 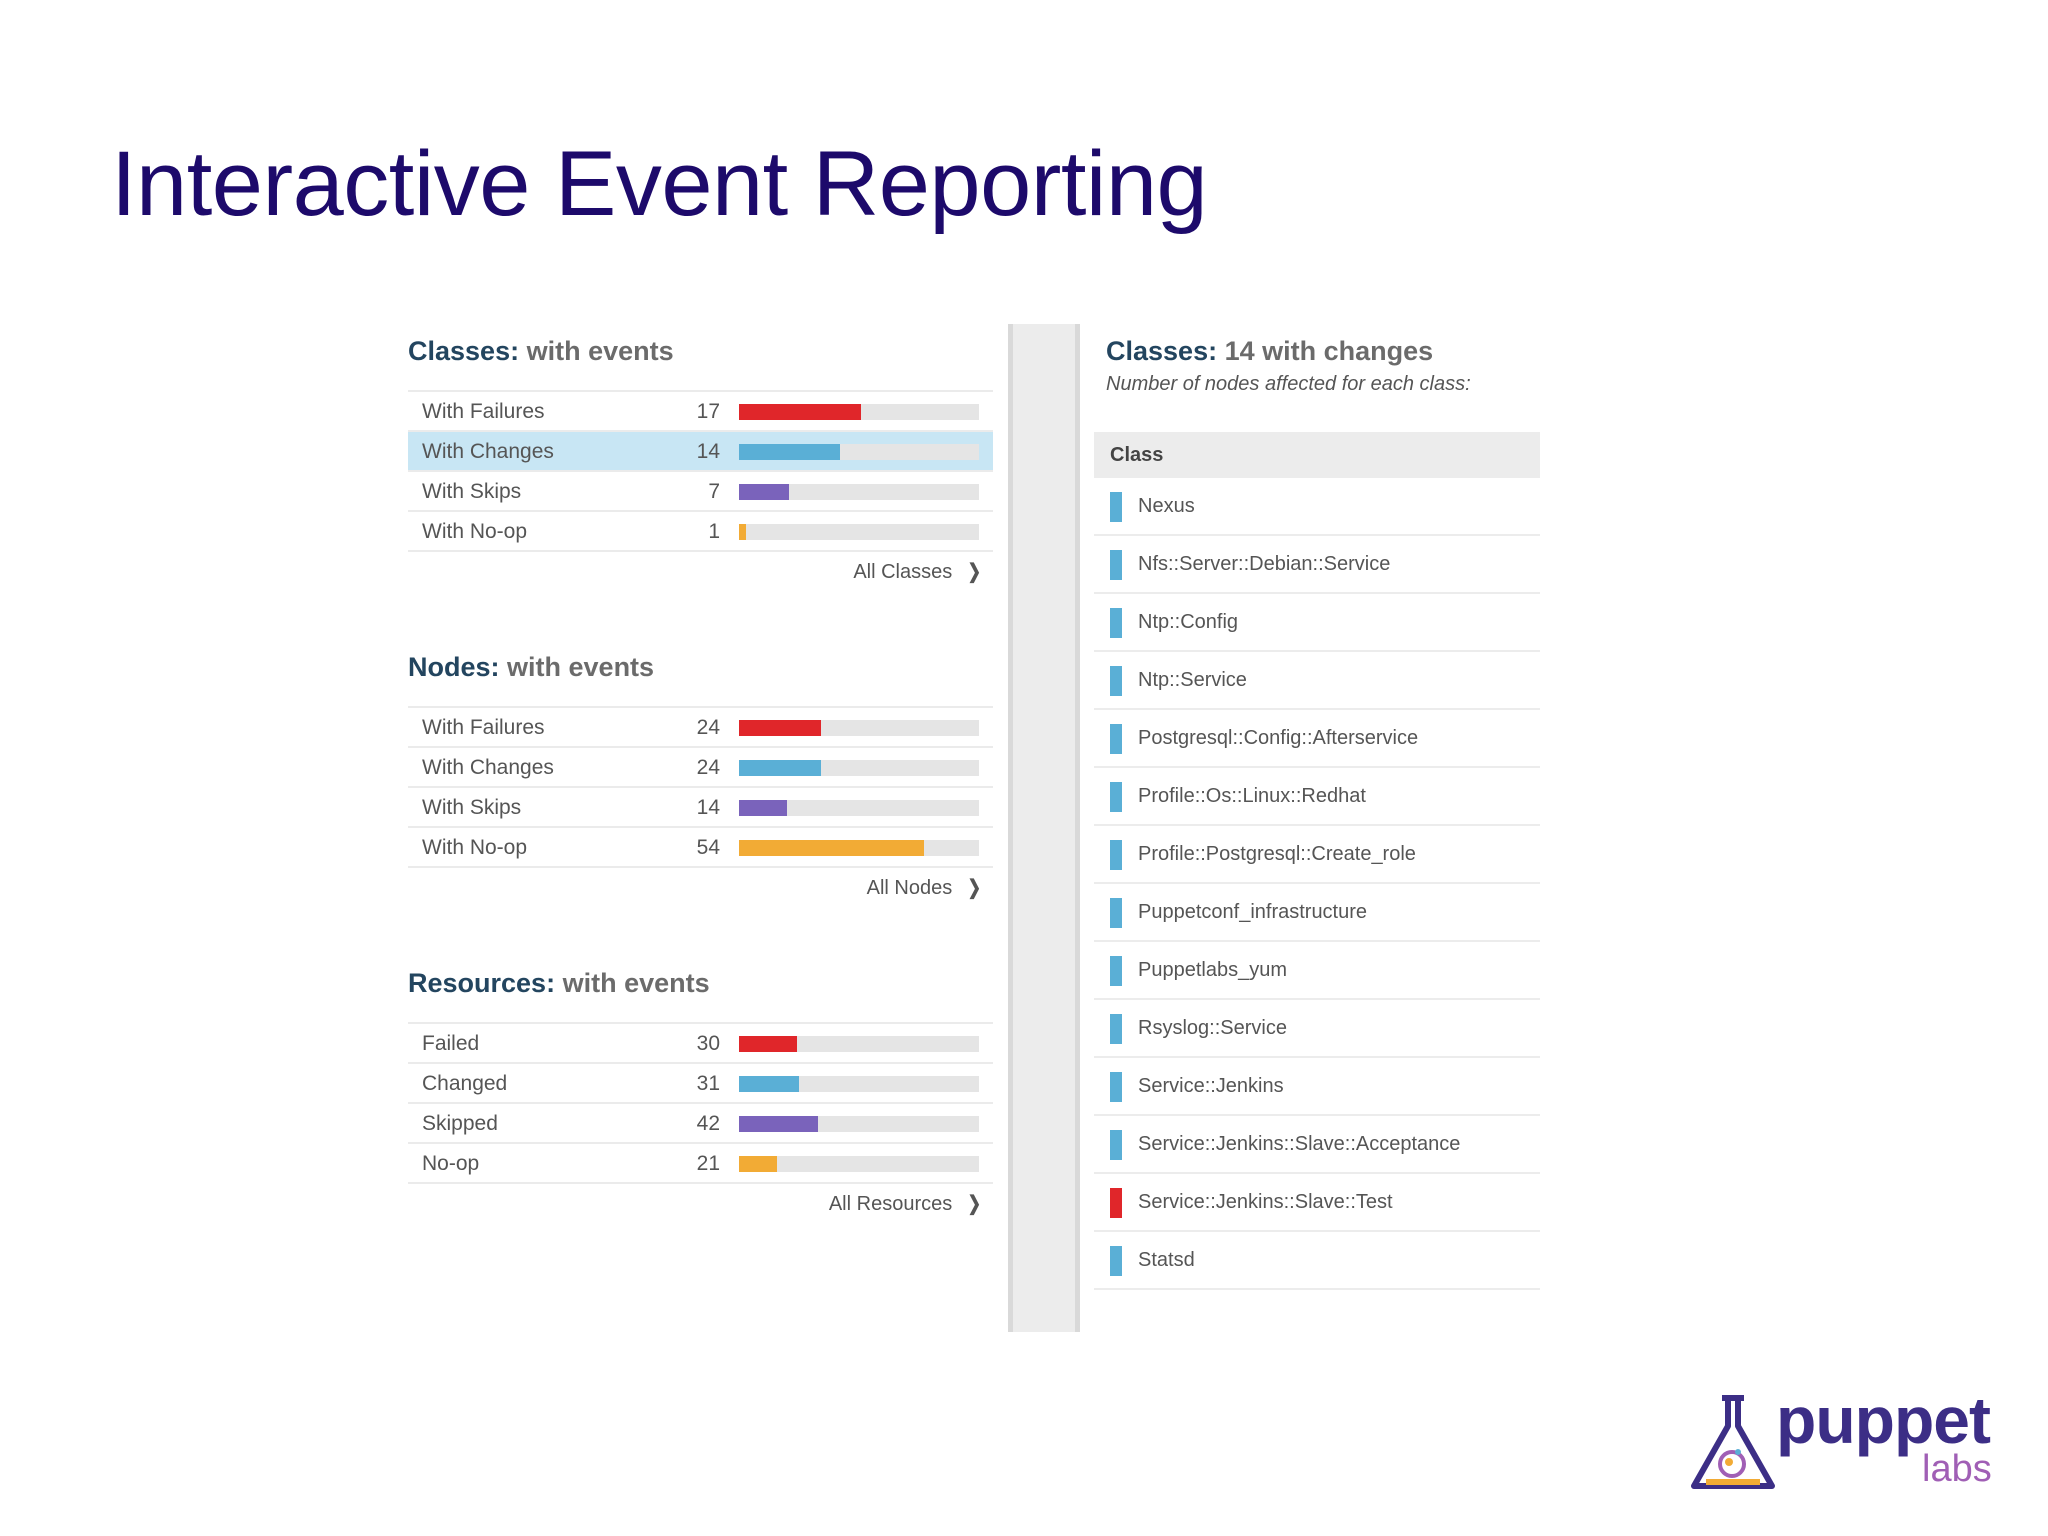 What do you see at coordinates (1252, 796) in the screenshot?
I see `class-name: Profile::Os::Linux::Redhat` at bounding box center [1252, 796].